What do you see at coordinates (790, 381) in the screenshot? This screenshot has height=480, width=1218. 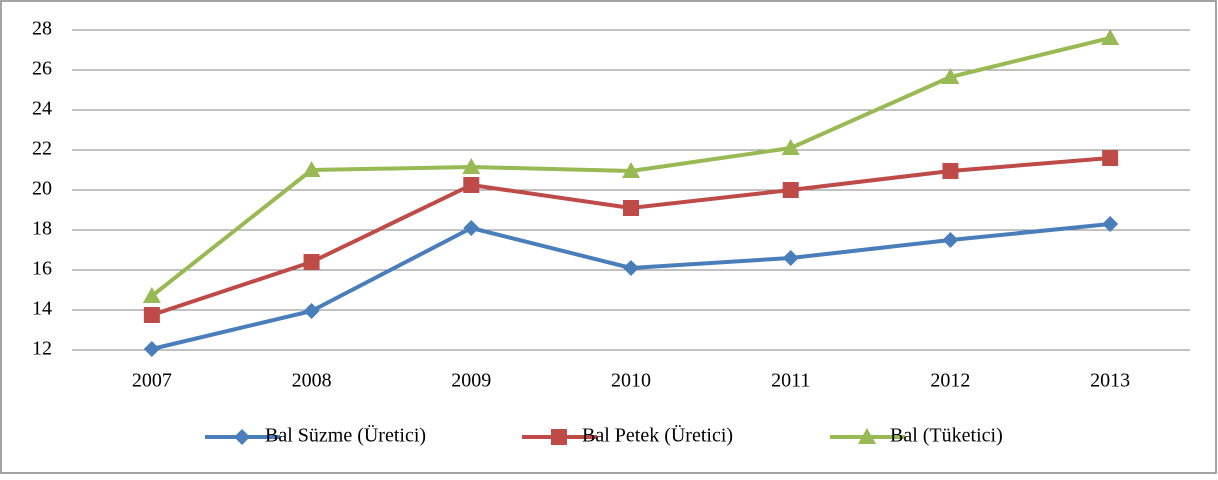 I see `x-tick-label: 2011` at bounding box center [790, 381].